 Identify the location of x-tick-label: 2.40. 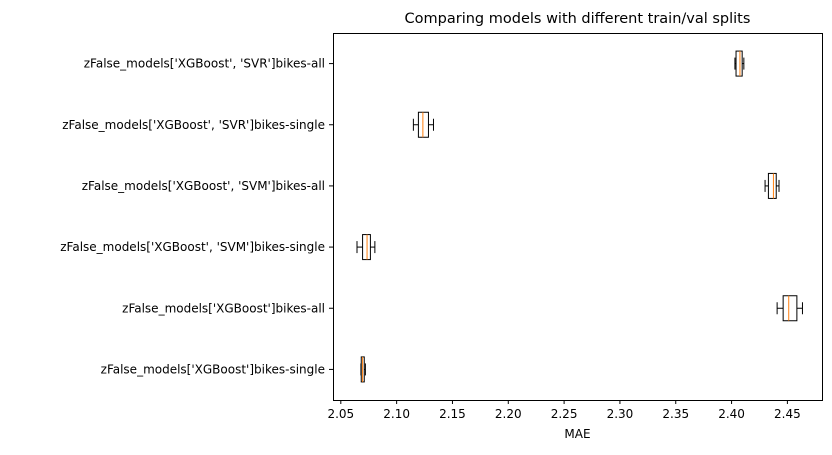
(731, 414).